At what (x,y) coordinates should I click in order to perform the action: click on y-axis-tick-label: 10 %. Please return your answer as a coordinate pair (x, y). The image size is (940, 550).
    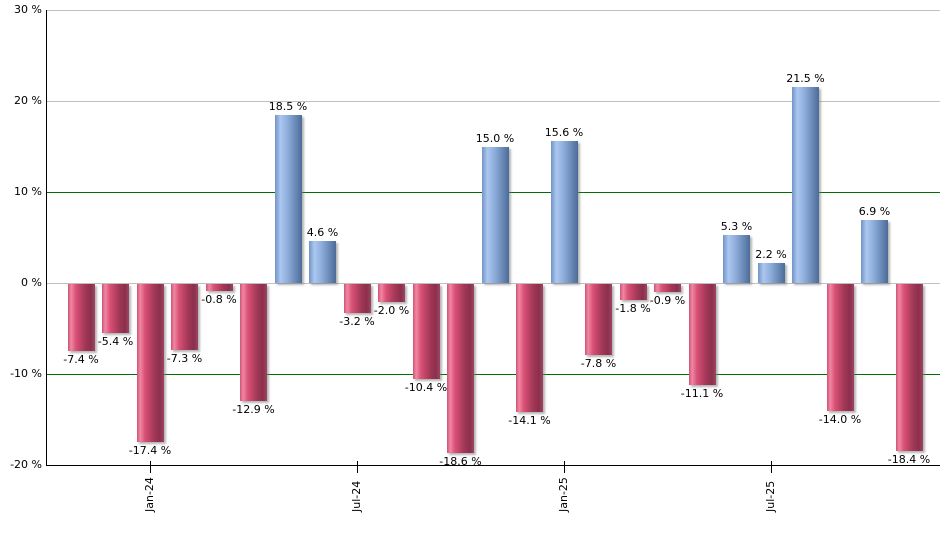
    Looking at the image, I should click on (28, 191).